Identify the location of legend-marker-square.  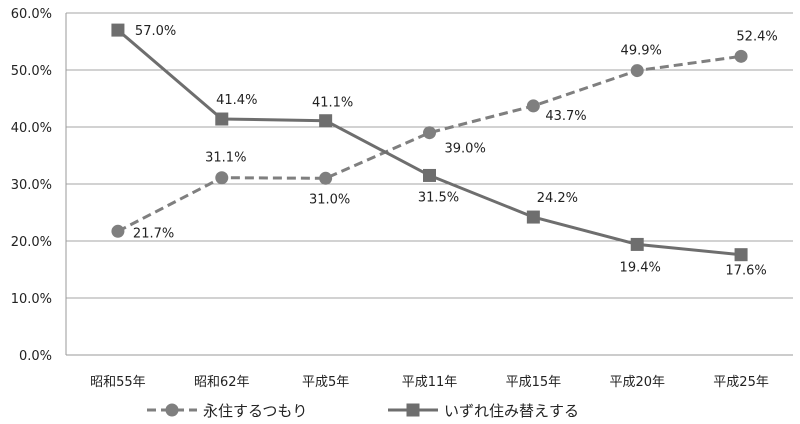
(413, 410).